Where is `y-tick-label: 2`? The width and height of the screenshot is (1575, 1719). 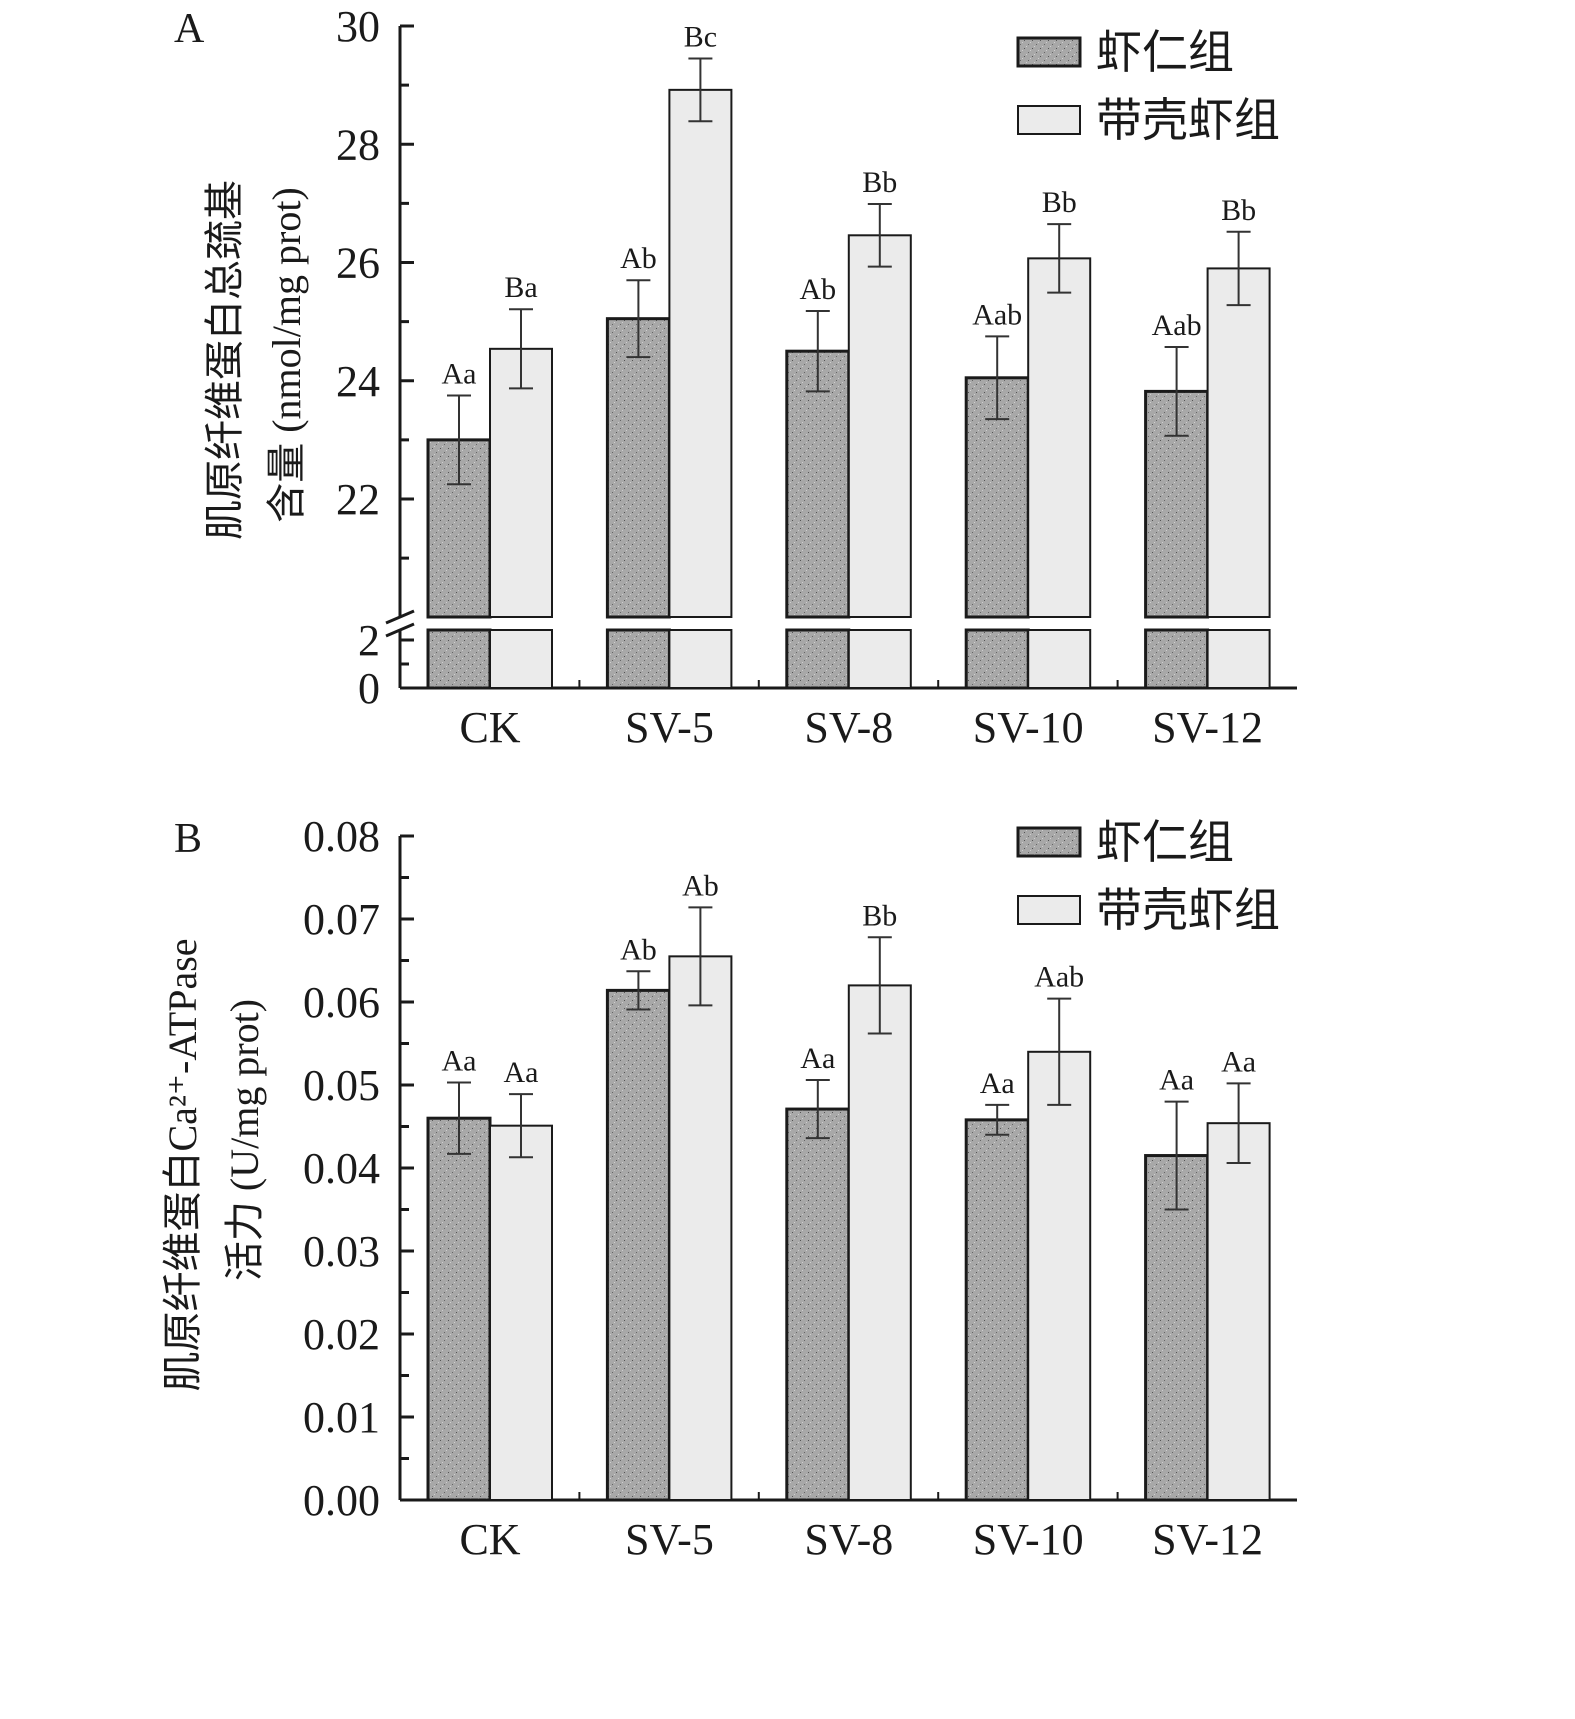 y-tick-label: 2 is located at coordinates (369, 640).